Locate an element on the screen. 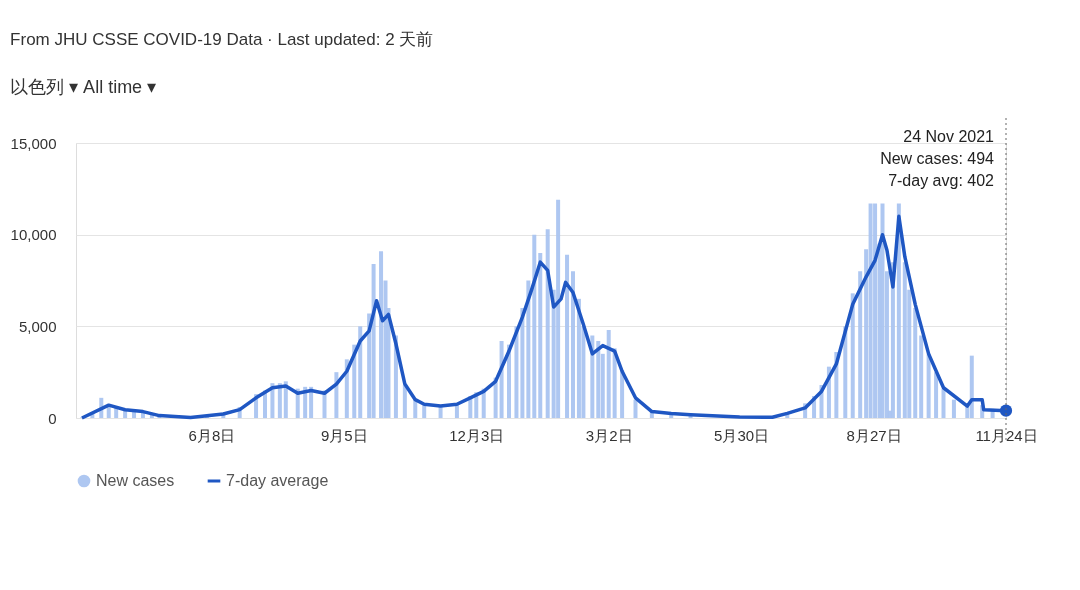 The image size is (1080, 590). legend-label: 7-day average is located at coordinates (277, 480).